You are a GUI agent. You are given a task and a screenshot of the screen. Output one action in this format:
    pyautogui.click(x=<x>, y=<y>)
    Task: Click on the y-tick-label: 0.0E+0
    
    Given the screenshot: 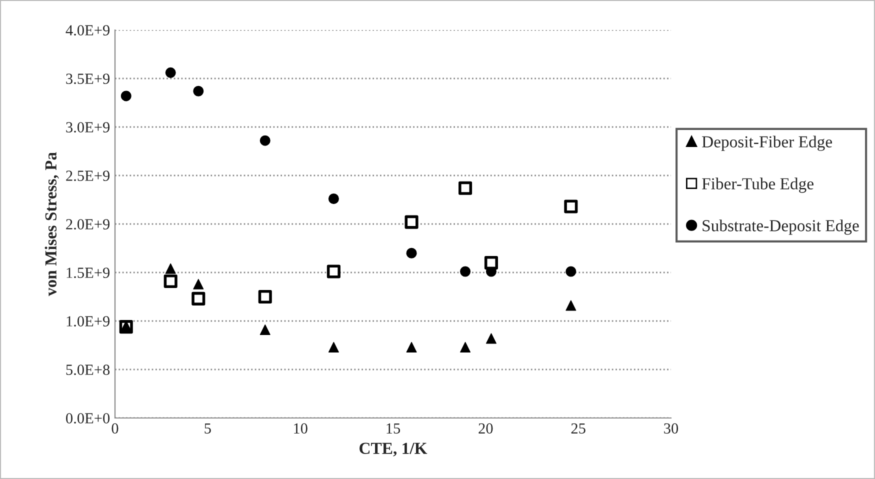 What is the action you would take?
    pyautogui.click(x=88, y=418)
    